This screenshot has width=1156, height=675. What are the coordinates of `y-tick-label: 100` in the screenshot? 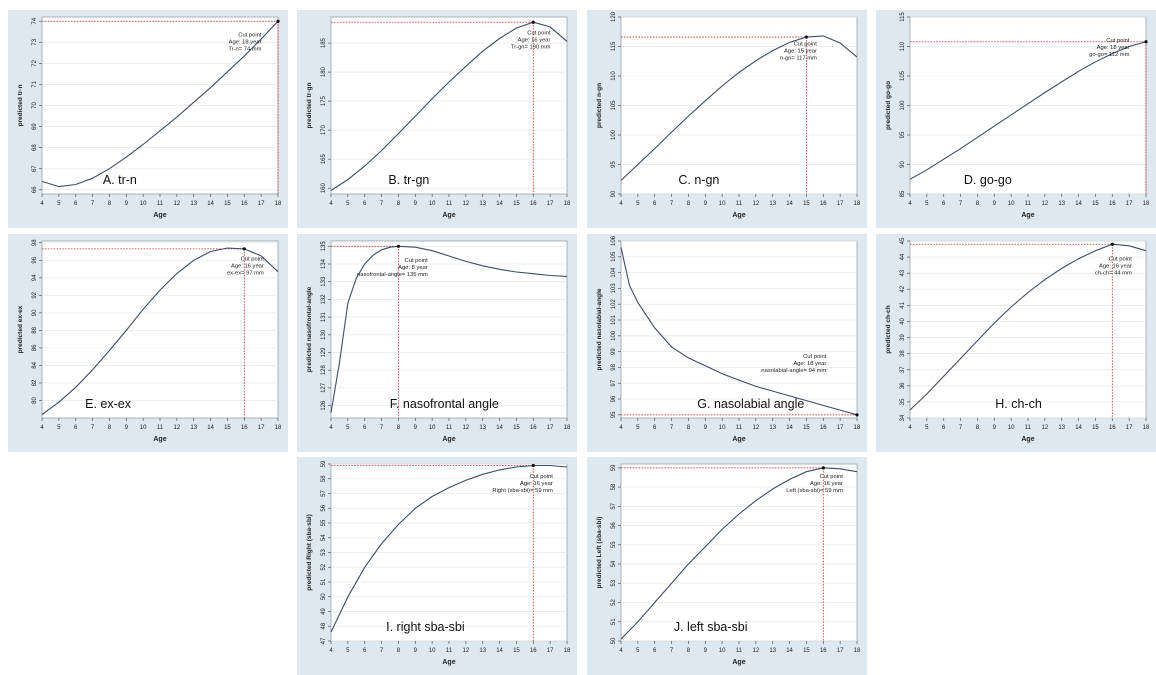 It's located at (614, 335).